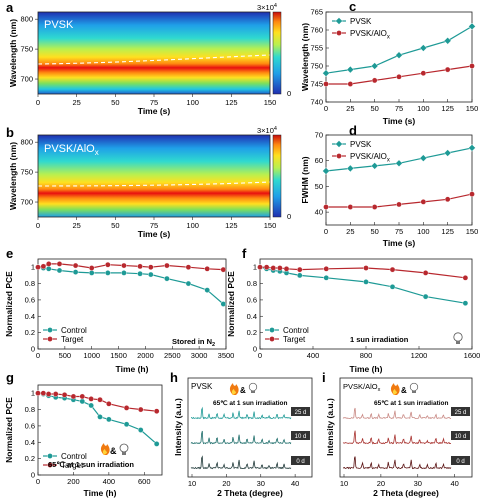 The image size is (480, 500). I want to click on panel-letter-a: a, so click(10, 7).